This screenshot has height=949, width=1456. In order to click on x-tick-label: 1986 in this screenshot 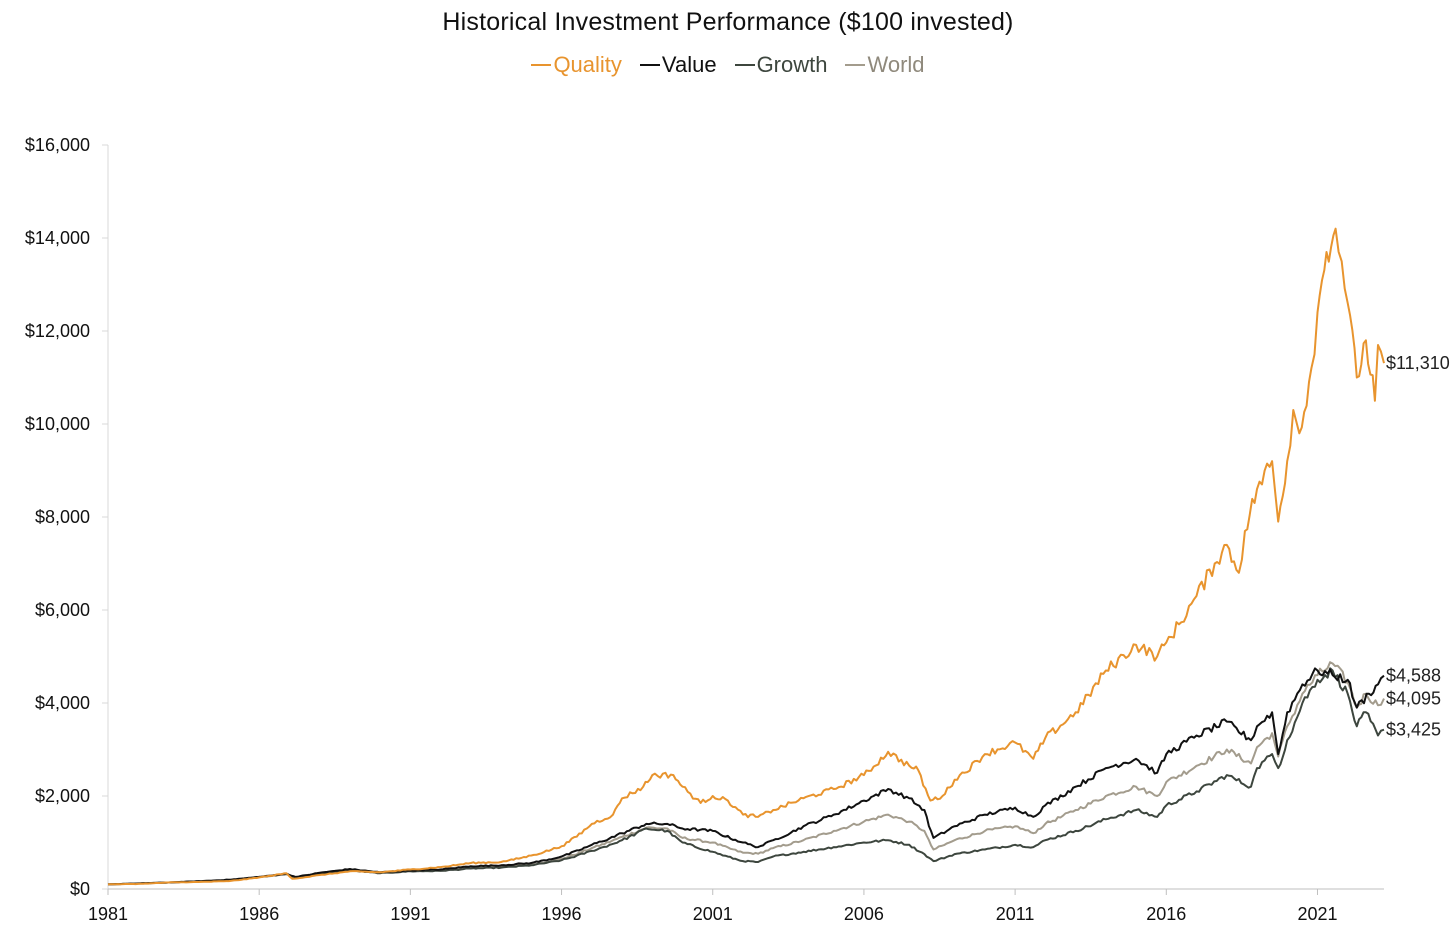, I will do `click(259, 914)`.